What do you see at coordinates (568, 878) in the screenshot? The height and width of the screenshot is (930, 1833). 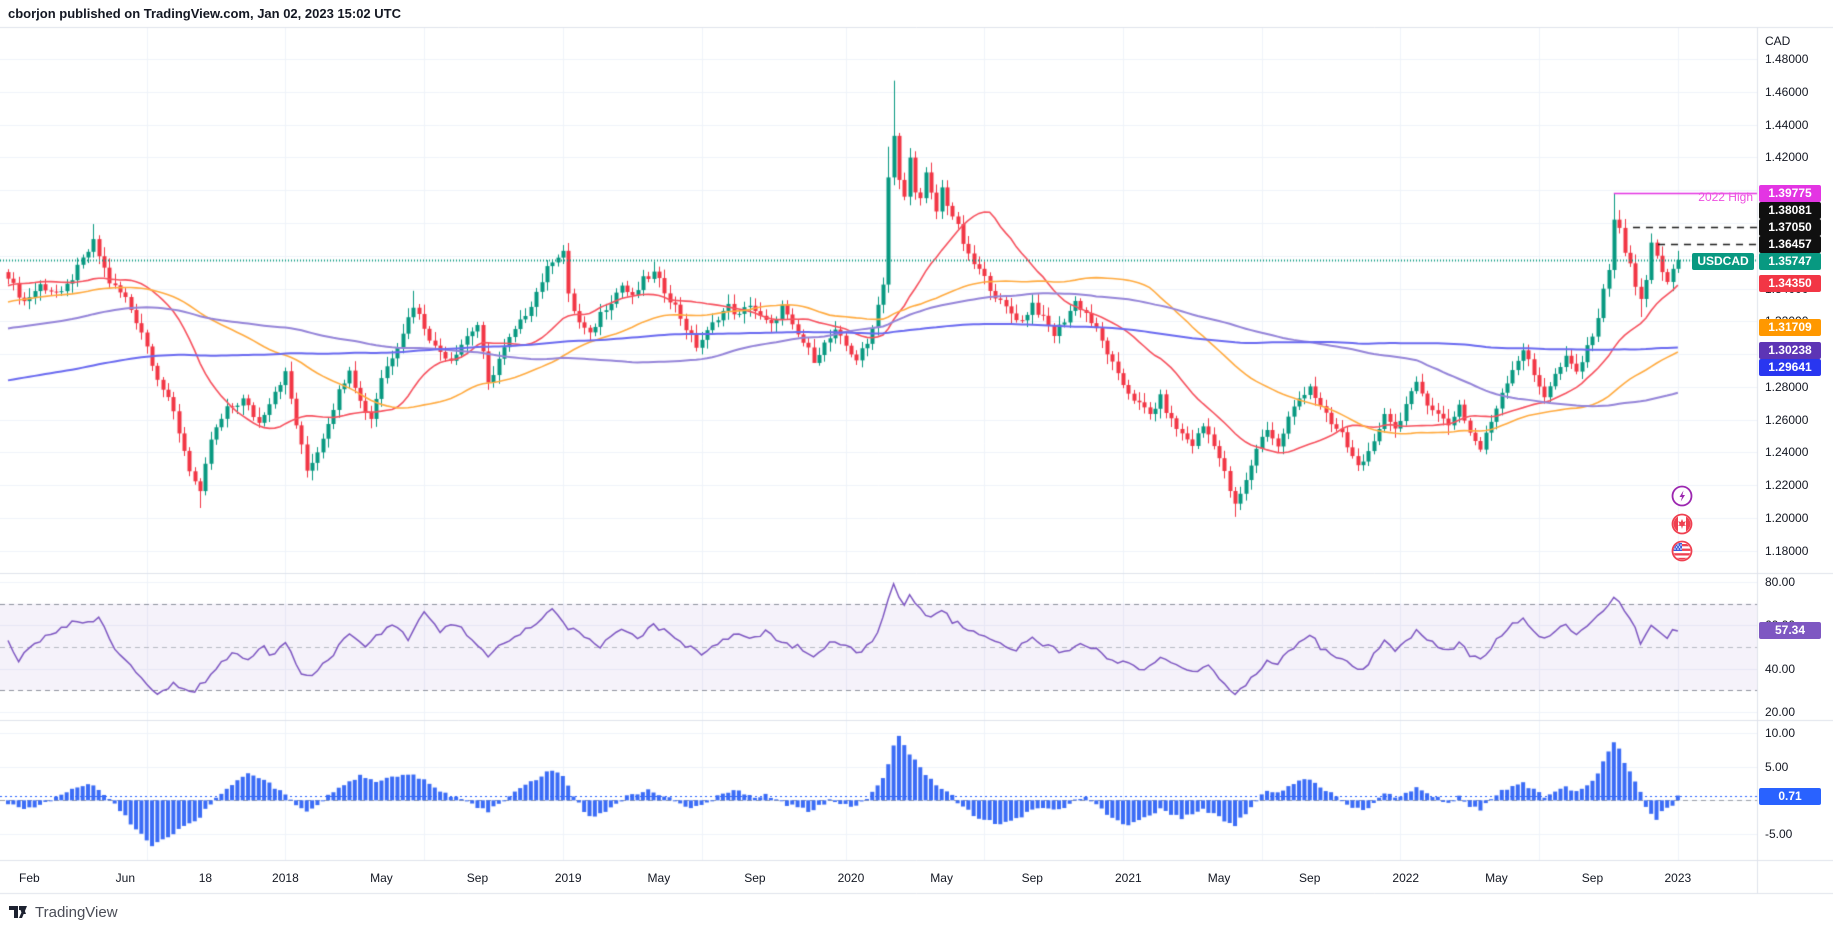 I see `time-axis-label: 2019` at bounding box center [568, 878].